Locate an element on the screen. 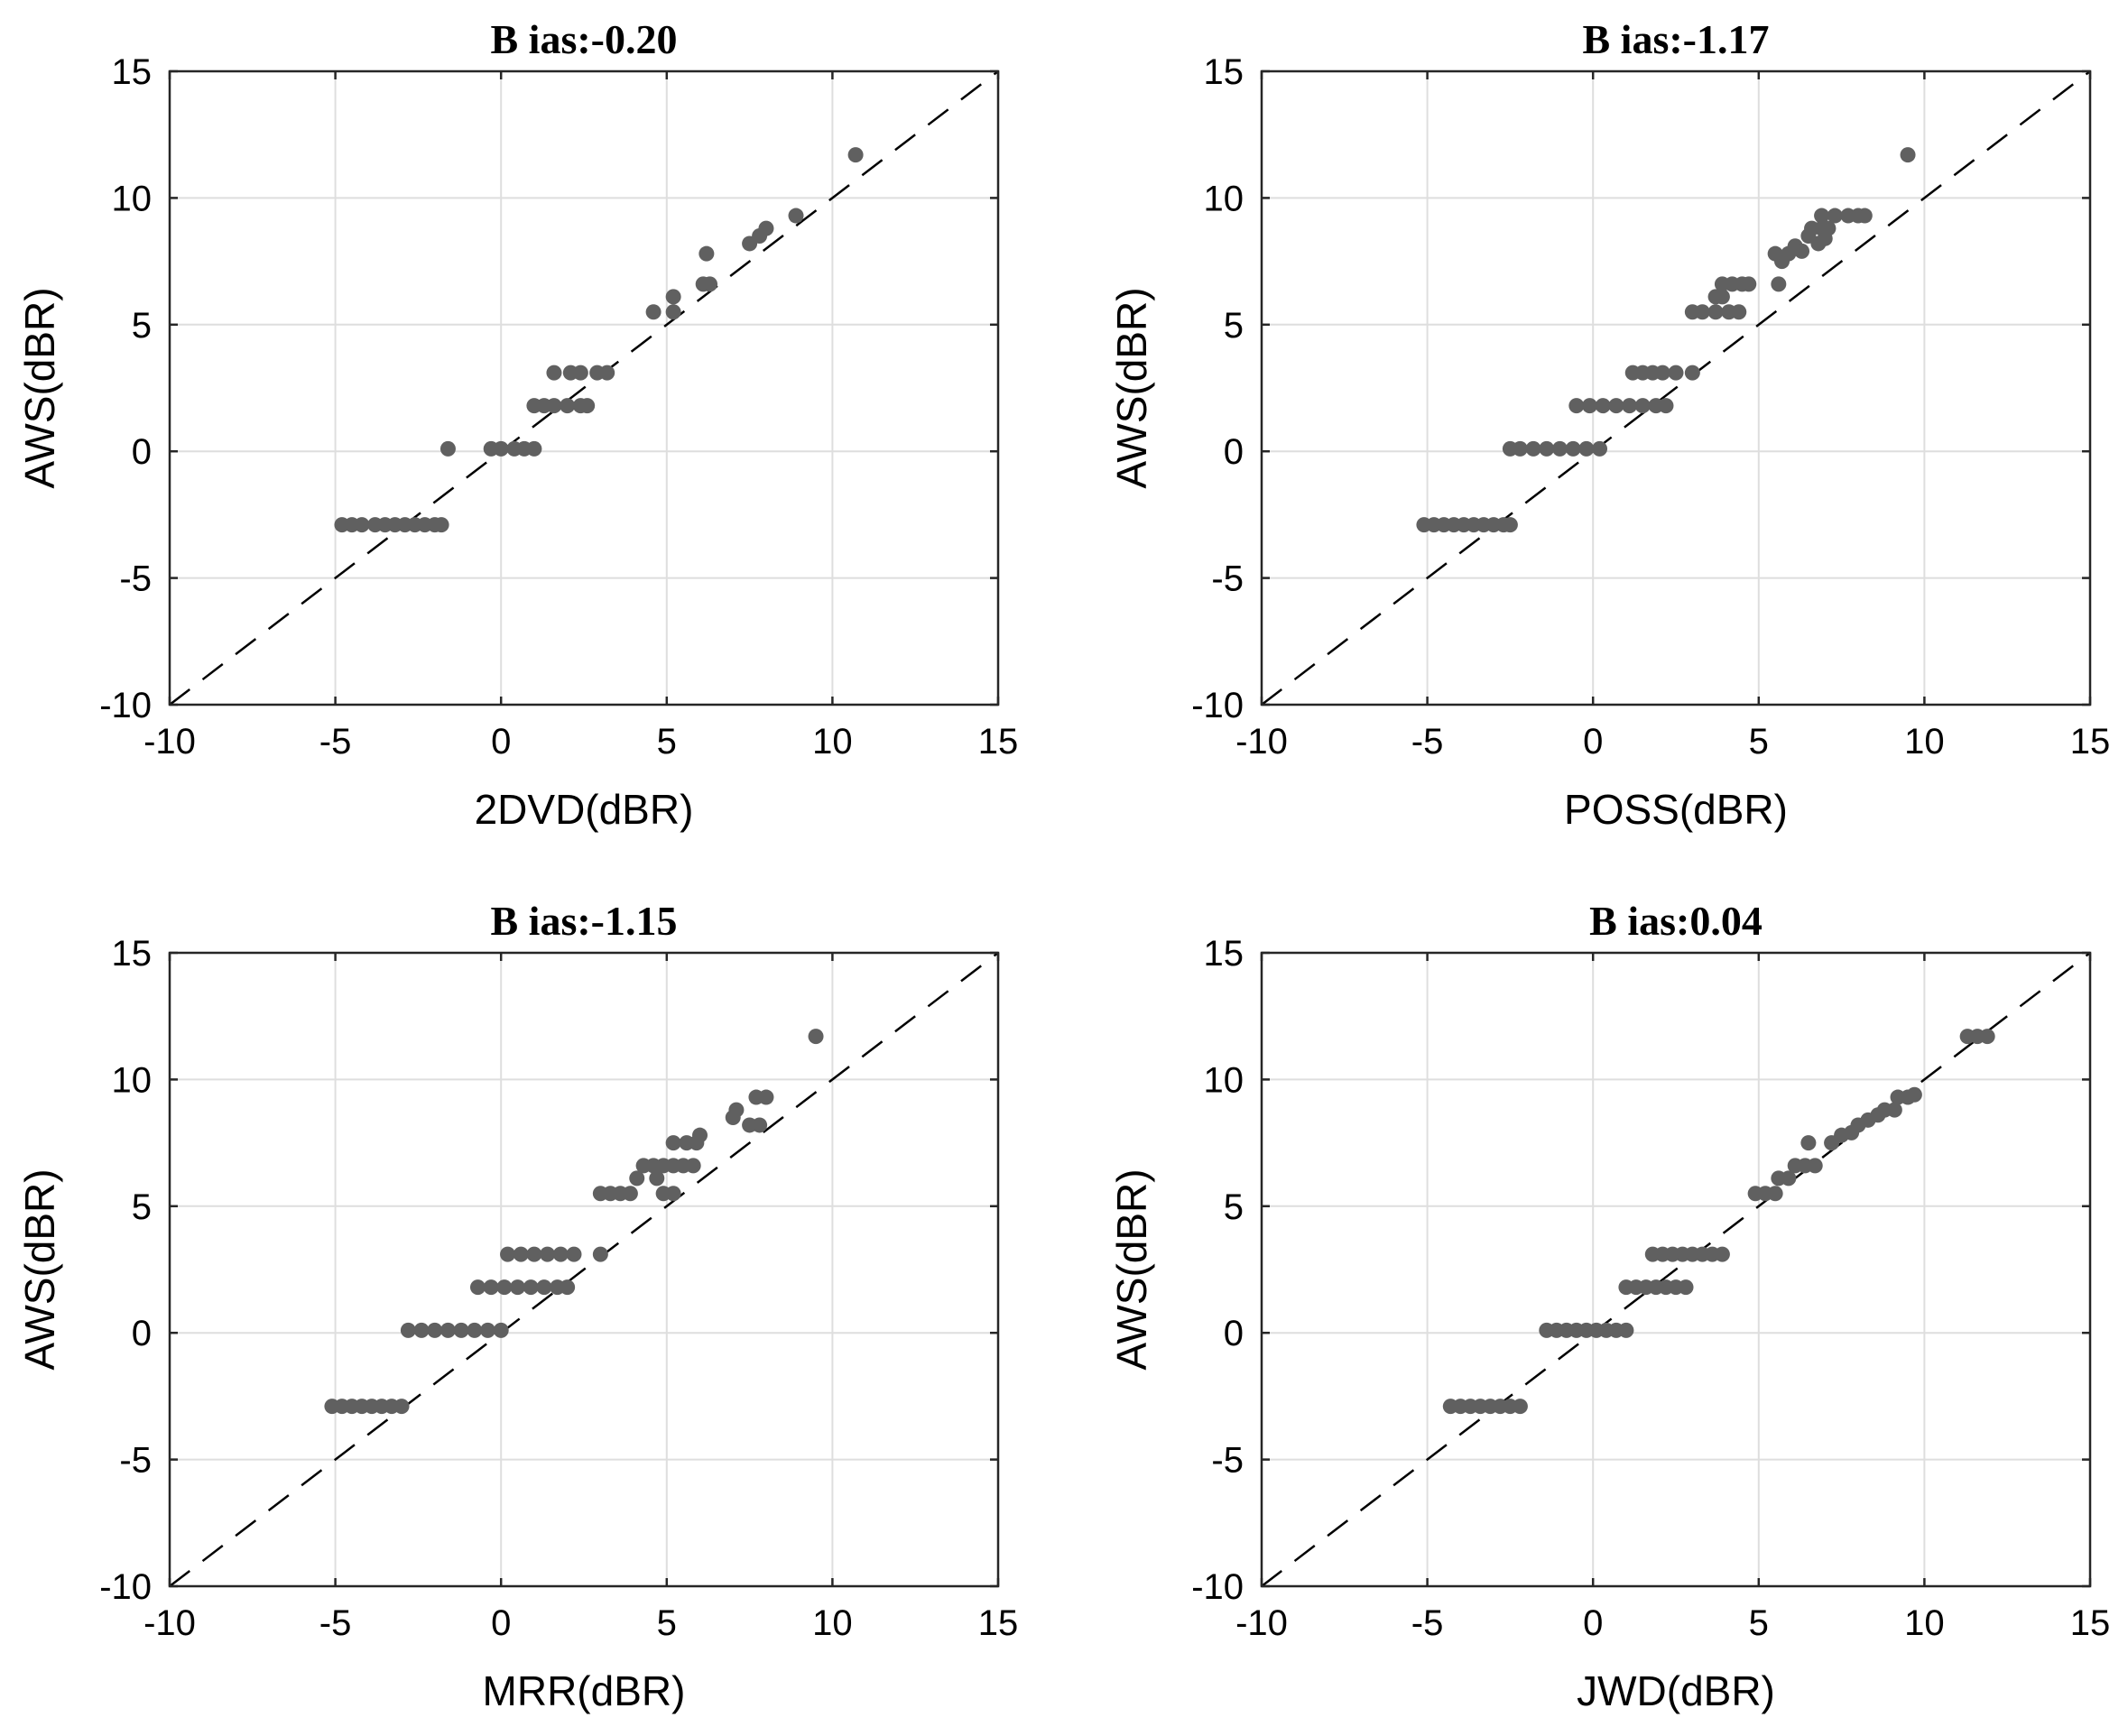  chart-title: B ias:0.04 is located at coordinates (1676, 921).